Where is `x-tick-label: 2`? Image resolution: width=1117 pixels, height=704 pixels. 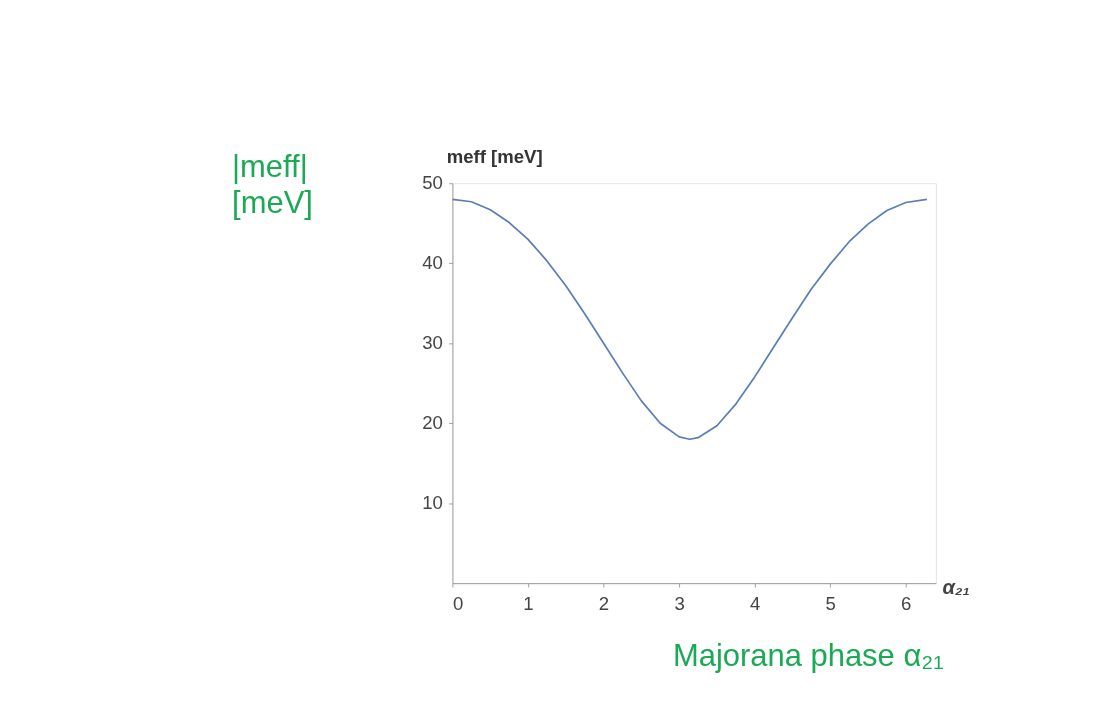
x-tick-label: 2 is located at coordinates (604, 603).